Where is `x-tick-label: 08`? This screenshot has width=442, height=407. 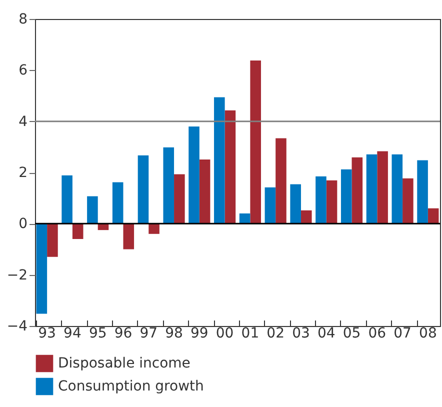
x-tick-label: 08 is located at coordinates (428, 334).